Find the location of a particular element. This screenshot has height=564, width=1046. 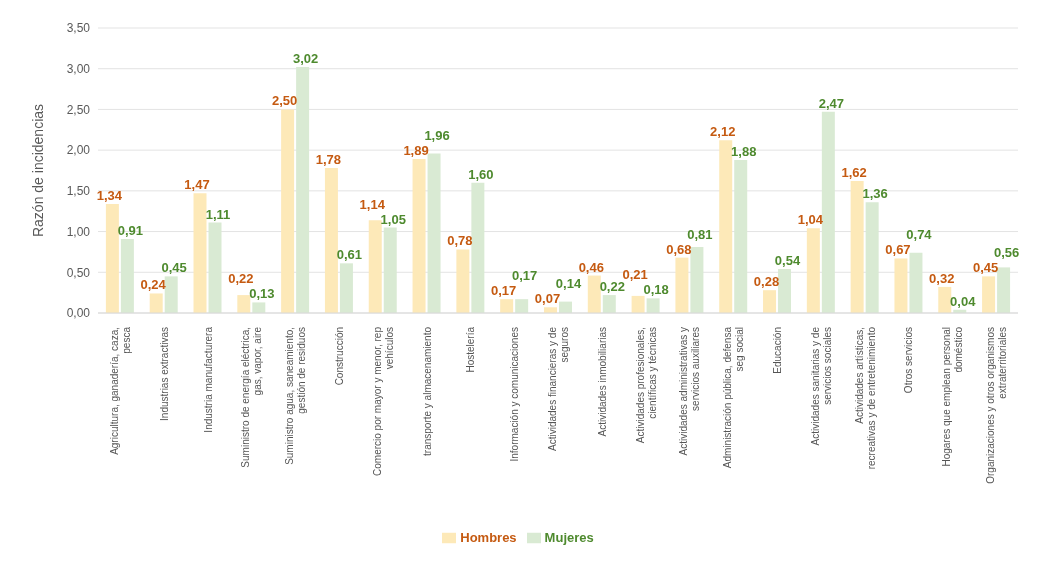

data-label: 0,74 is located at coordinates (919, 235).